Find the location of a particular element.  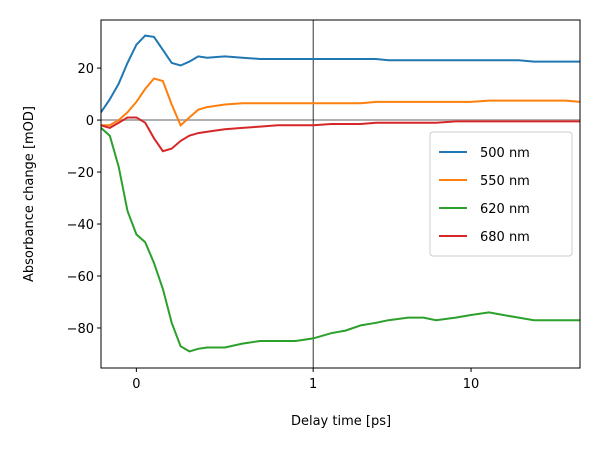

x-tick-label: 0 is located at coordinates (136, 384).